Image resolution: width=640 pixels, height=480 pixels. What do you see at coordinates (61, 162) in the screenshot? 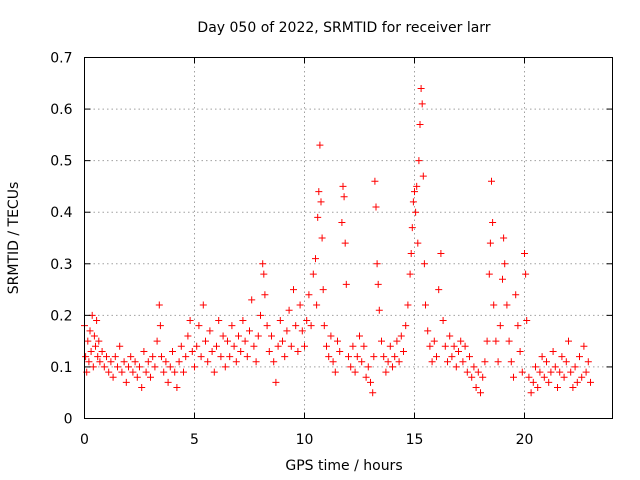
I see `y-tick-label: 0.5` at bounding box center [61, 162].